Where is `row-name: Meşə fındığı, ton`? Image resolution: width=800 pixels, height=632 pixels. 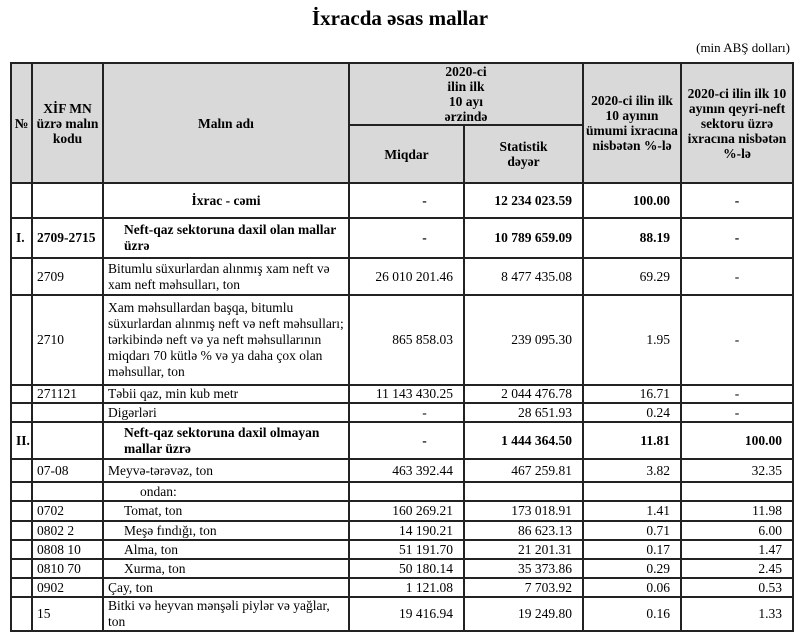 row-name: Meşə fındığı, ton is located at coordinates (226, 530).